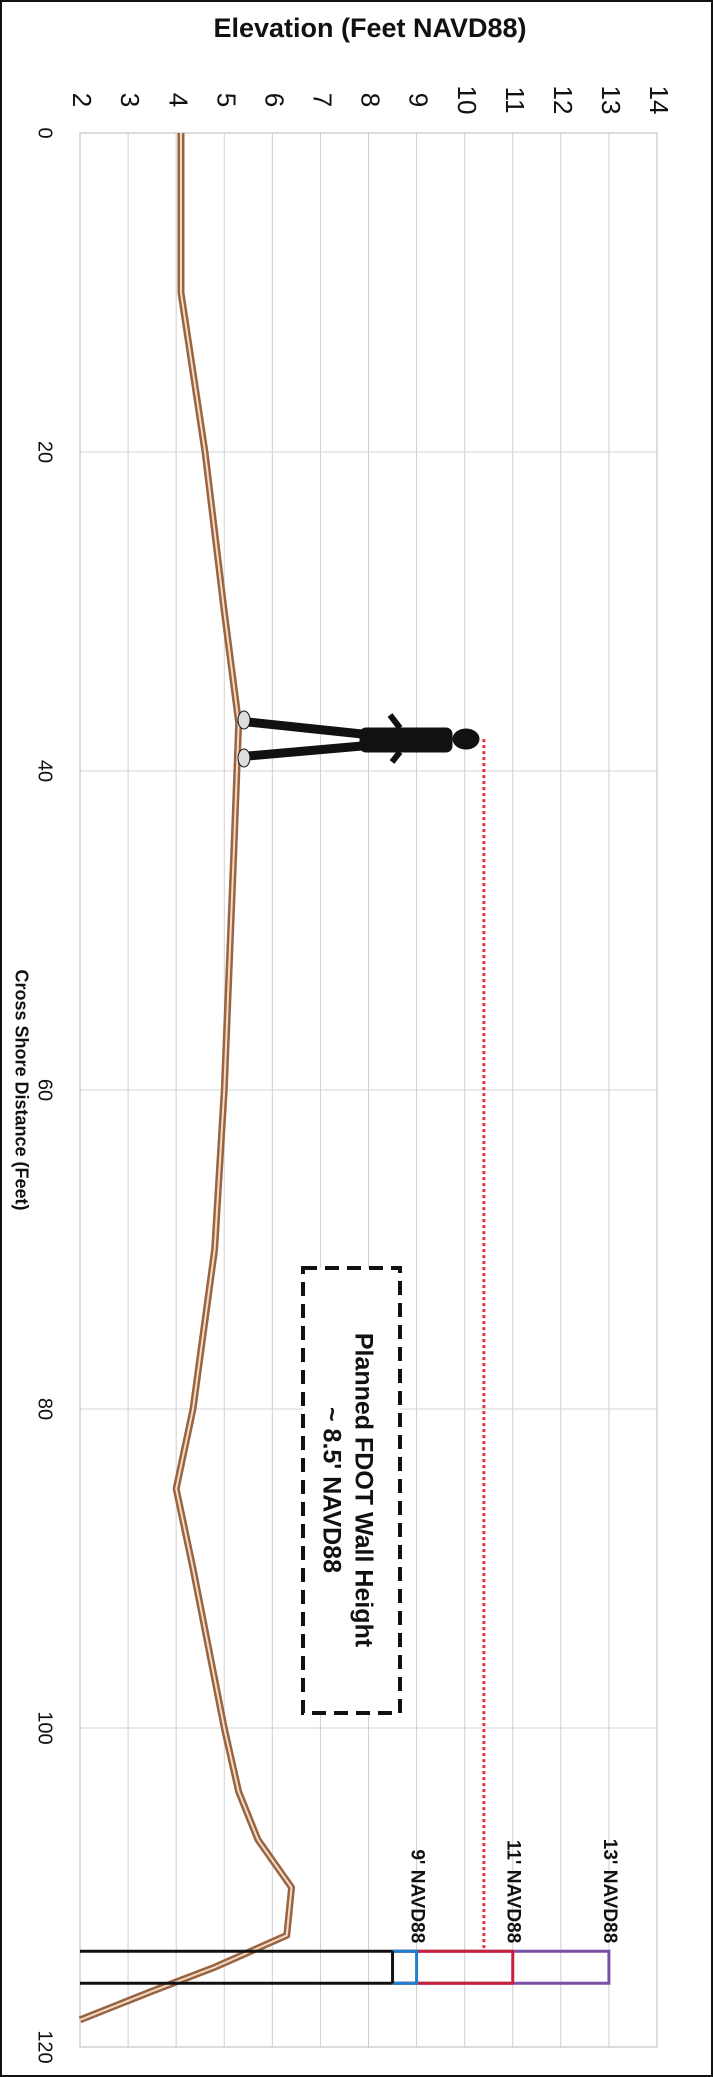 The height and width of the screenshot is (2077, 713). What do you see at coordinates (45, 2046) in the screenshot?
I see `x-tick-label: 120` at bounding box center [45, 2046].